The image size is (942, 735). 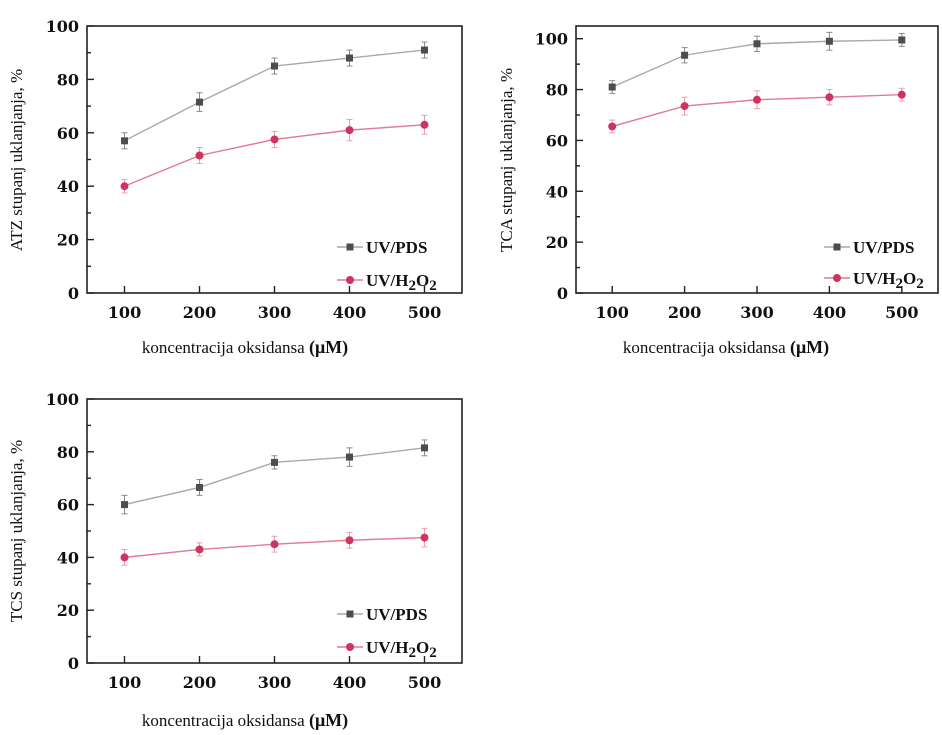 What do you see at coordinates (506, 160) in the screenshot?
I see `y-axis-label: TCA stupanj uklanjanja, %` at bounding box center [506, 160].